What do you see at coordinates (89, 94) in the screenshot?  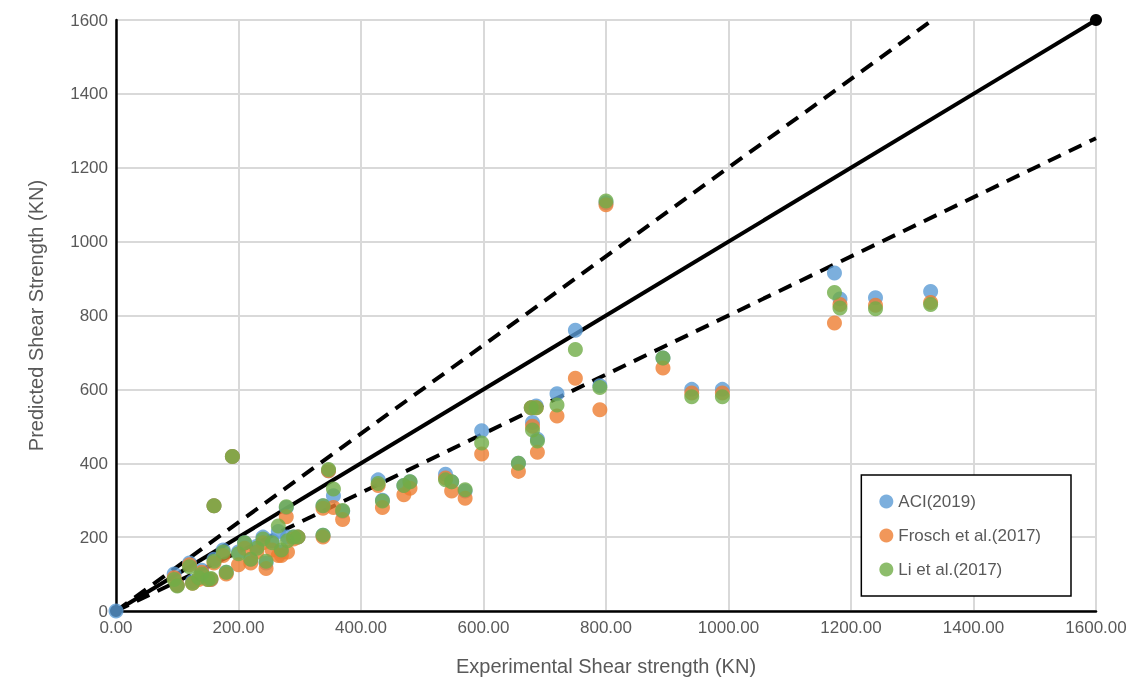 I see `y-tick-label: 1400` at bounding box center [89, 94].